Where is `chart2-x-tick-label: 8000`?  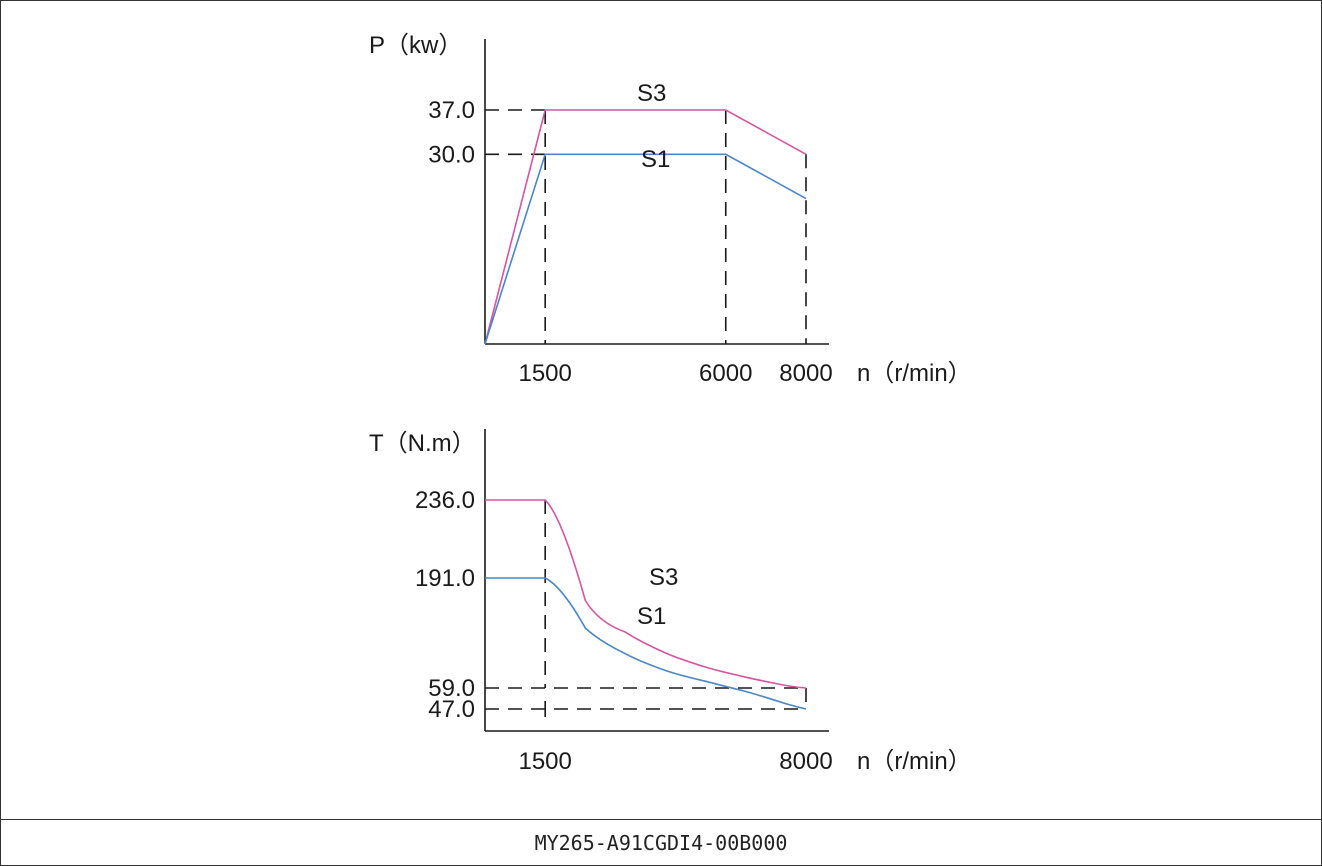
chart2-x-tick-label: 8000 is located at coordinates (805, 761).